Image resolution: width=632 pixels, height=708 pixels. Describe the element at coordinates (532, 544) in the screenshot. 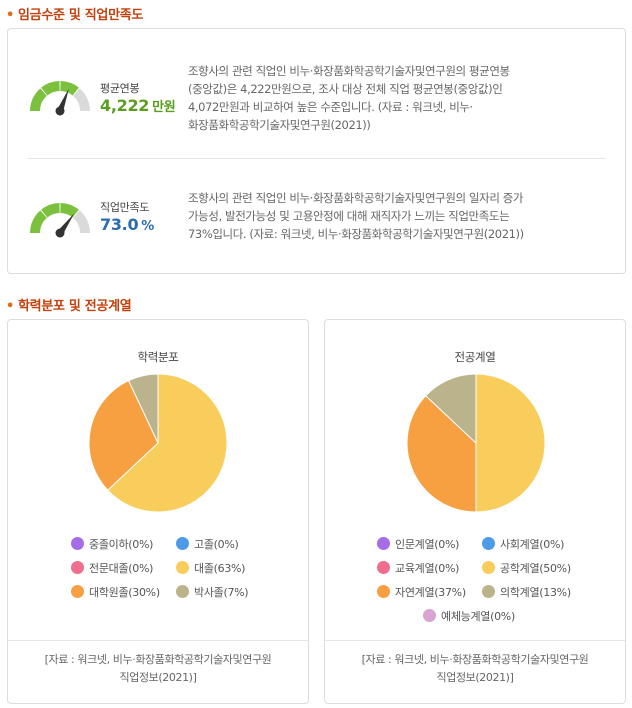

I see `legend-label: 사회계열(0%)` at that location.